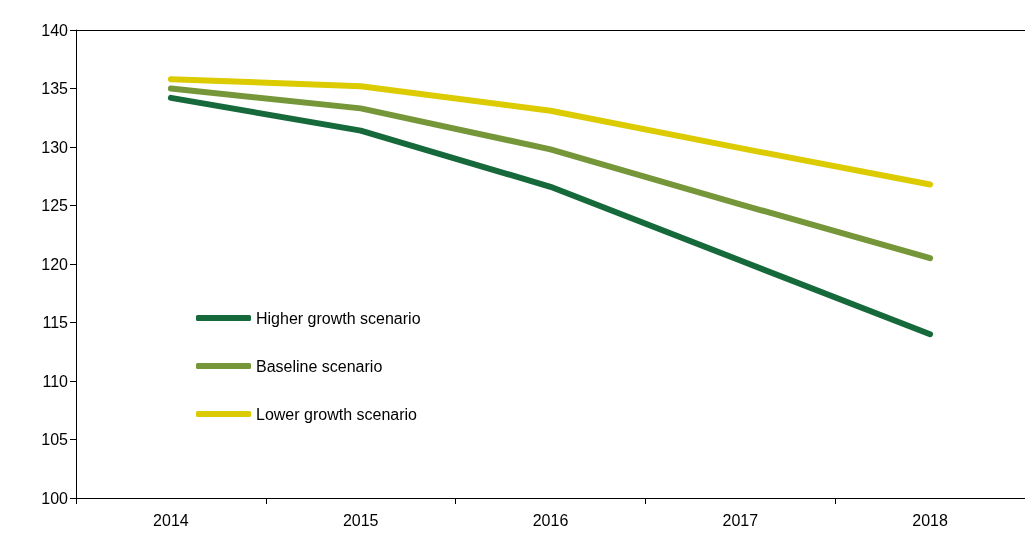 This screenshot has width=1033, height=541. Describe the element at coordinates (55, 30) in the screenshot. I see `y-tick-label: 140` at that location.